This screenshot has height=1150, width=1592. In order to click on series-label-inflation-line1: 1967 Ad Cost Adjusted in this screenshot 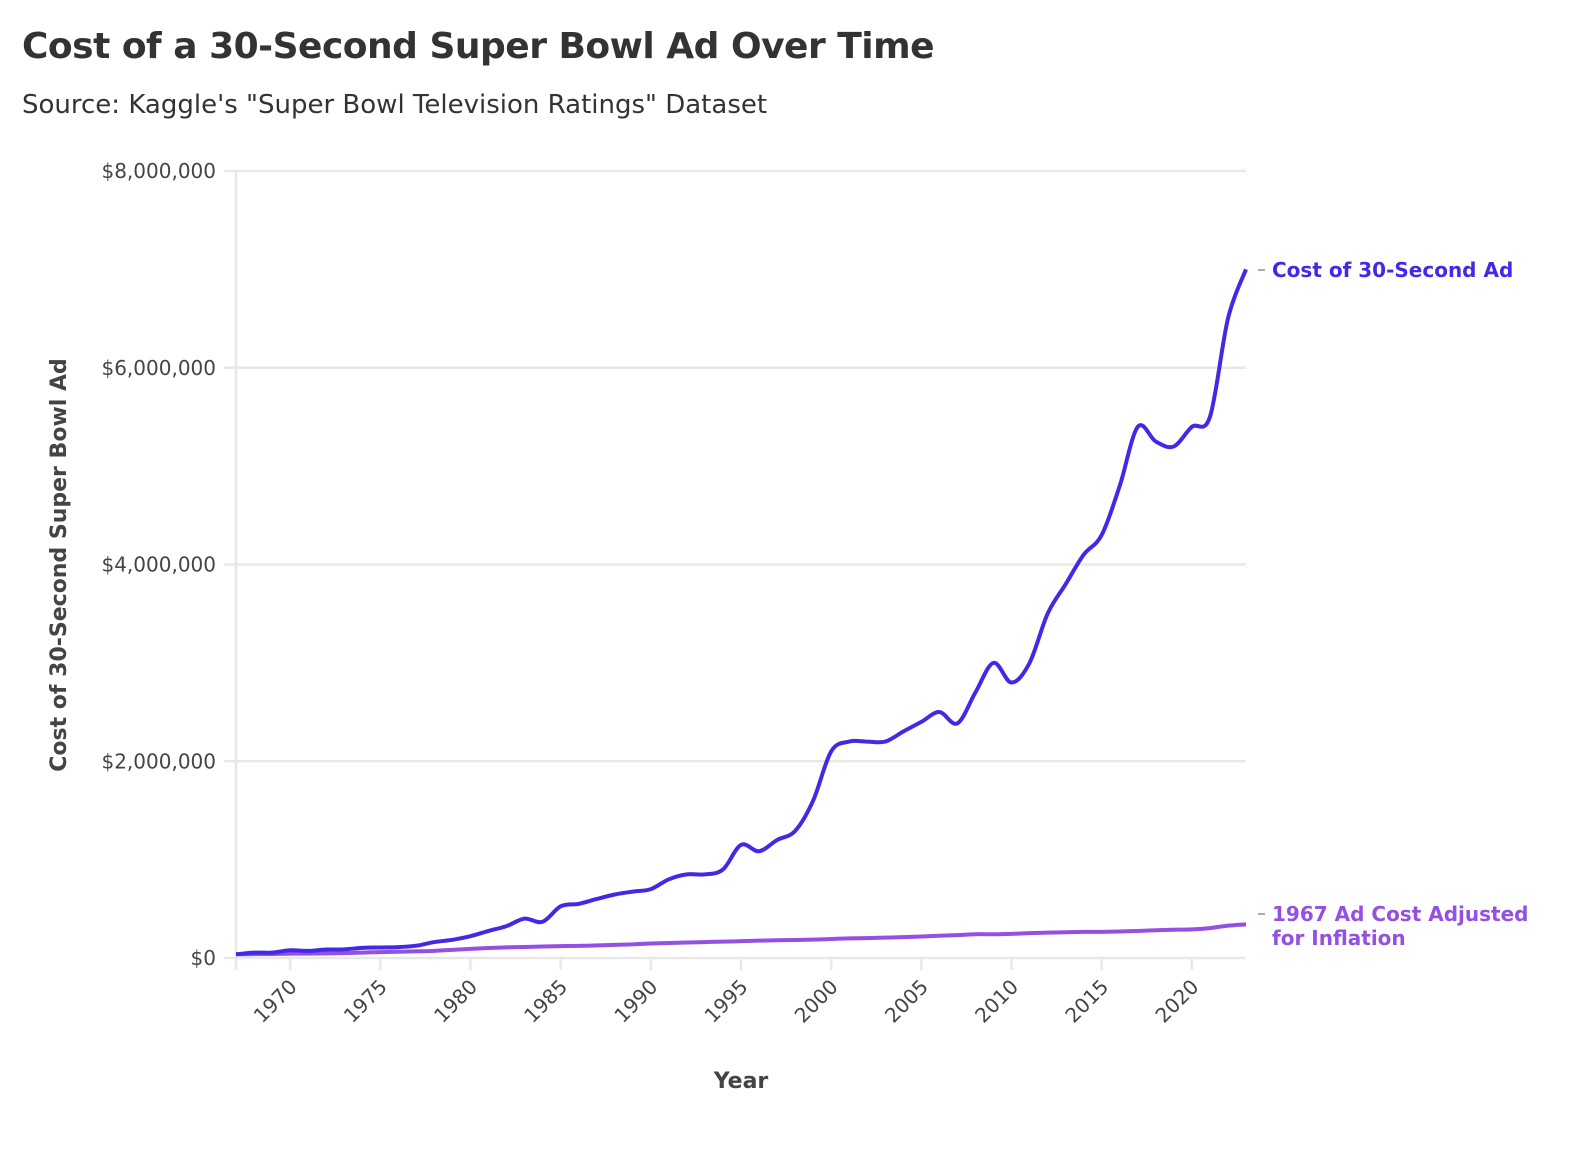, I will do `click(1400, 914)`.